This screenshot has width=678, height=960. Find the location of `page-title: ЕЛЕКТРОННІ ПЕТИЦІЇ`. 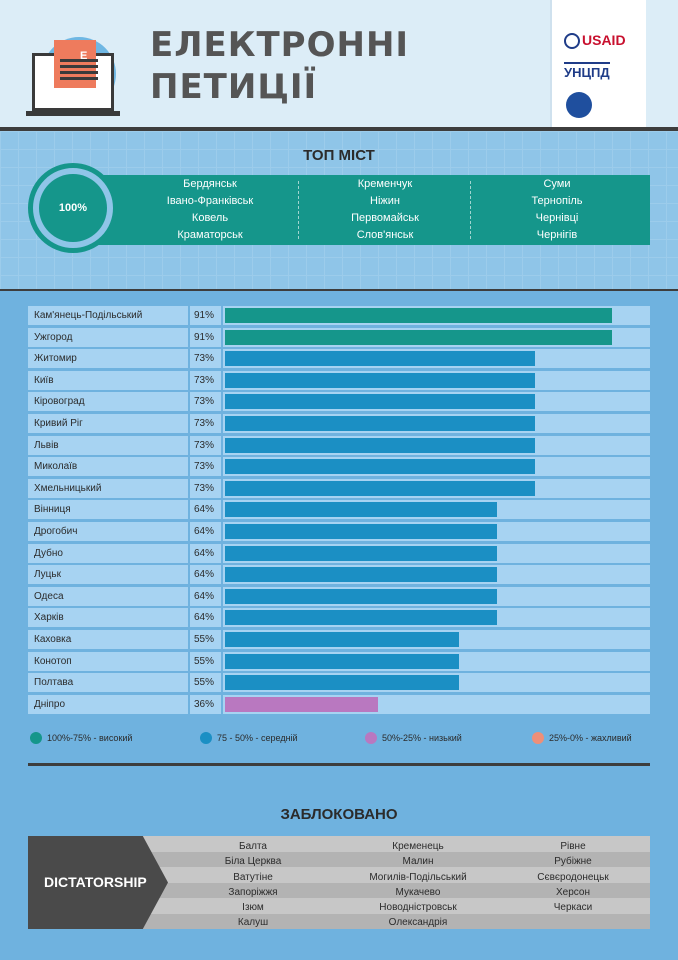

page-title: ЕЛЕКТРОННІ ПЕТИЦІЇ is located at coordinates (279, 66).